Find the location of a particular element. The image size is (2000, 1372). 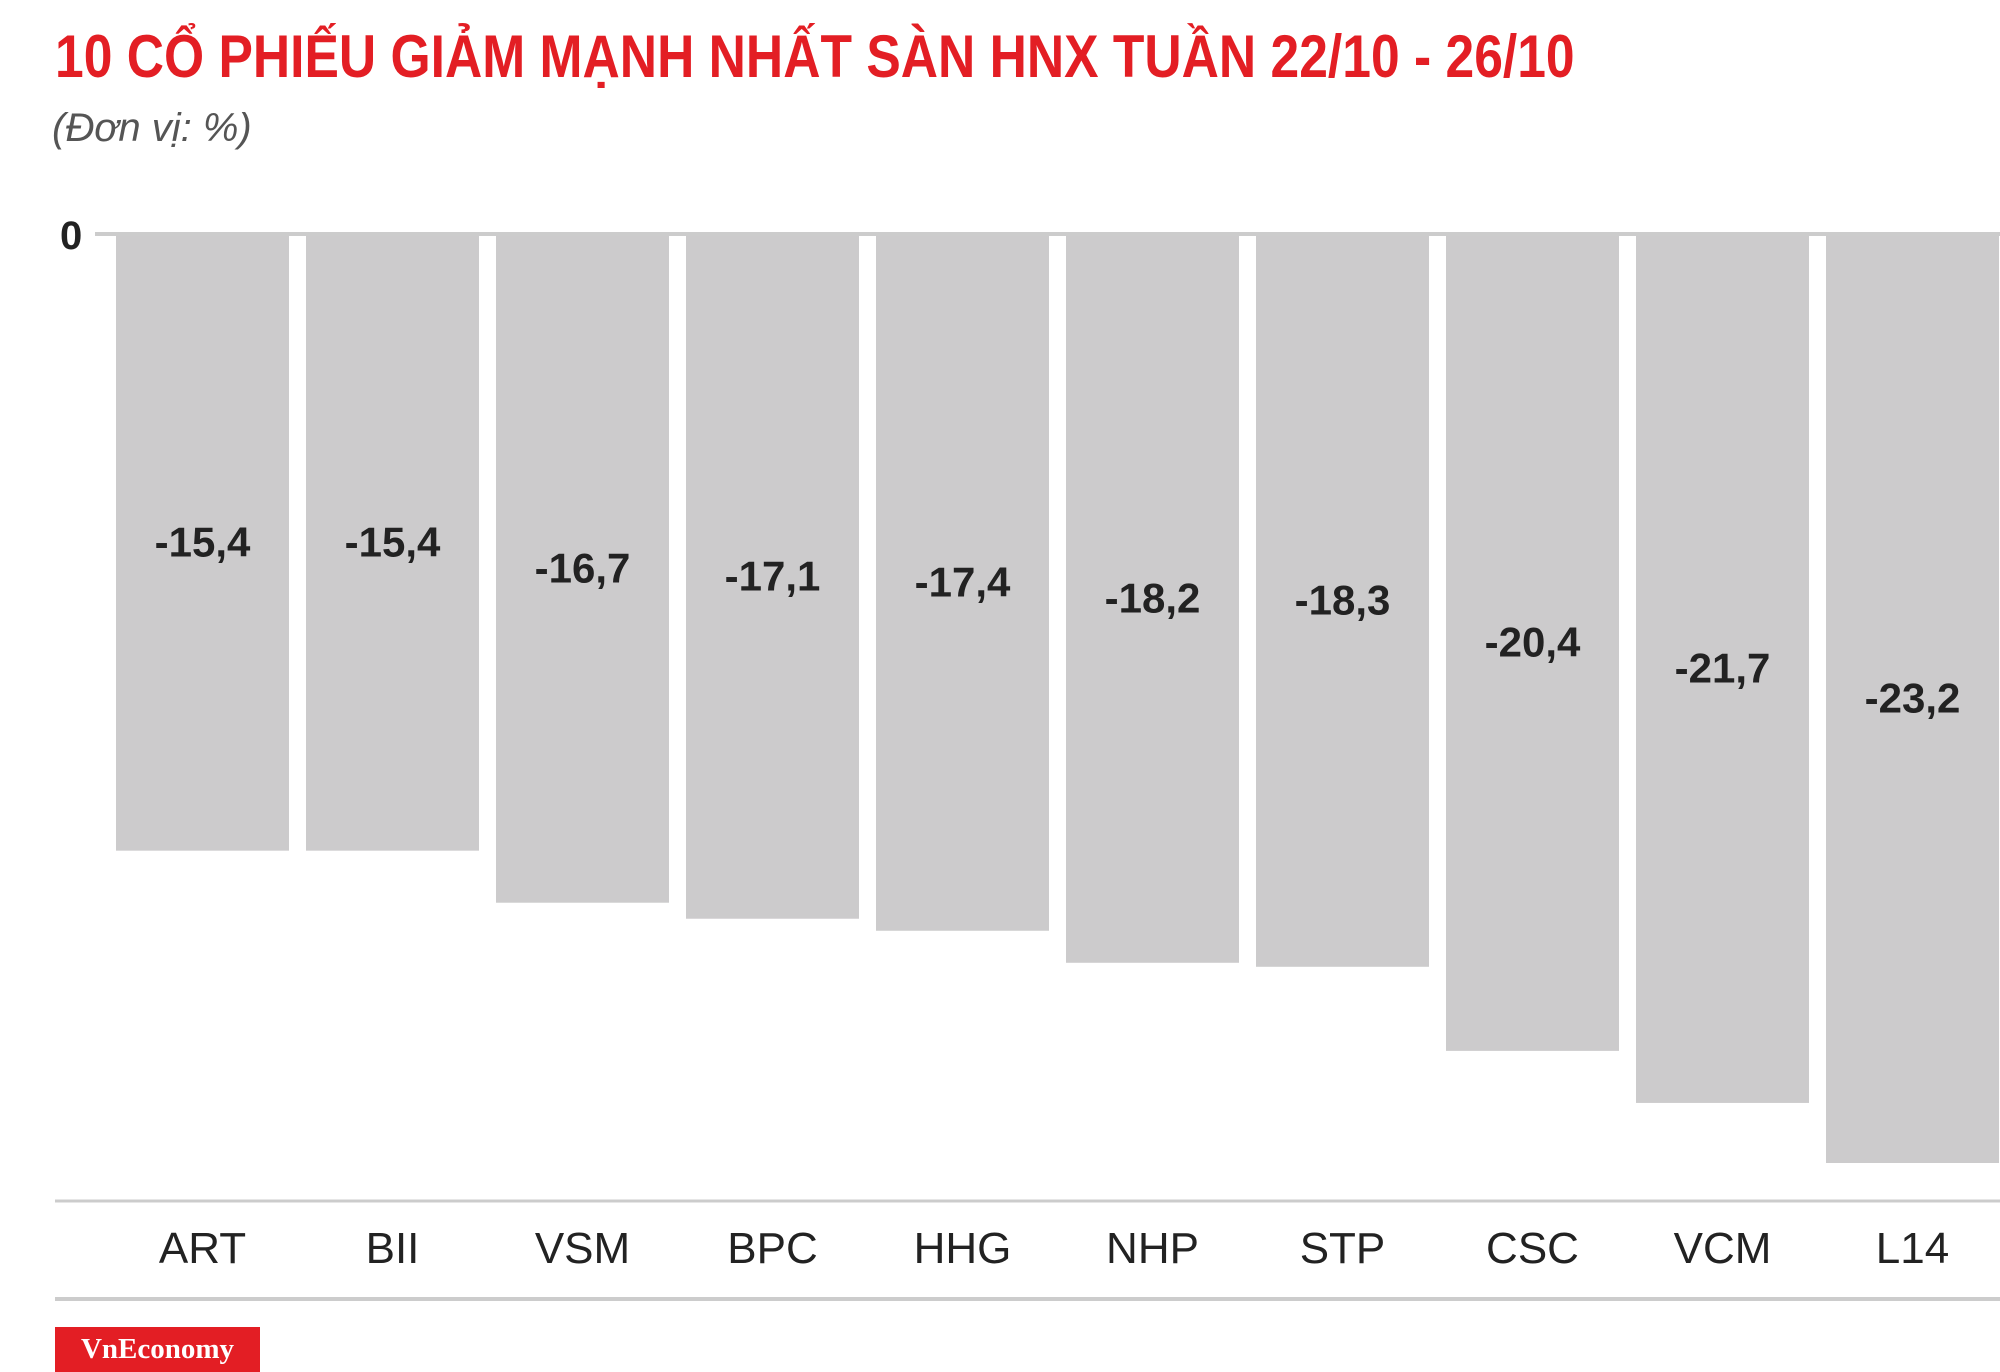

category-label-art: ART is located at coordinates (202, 1248).